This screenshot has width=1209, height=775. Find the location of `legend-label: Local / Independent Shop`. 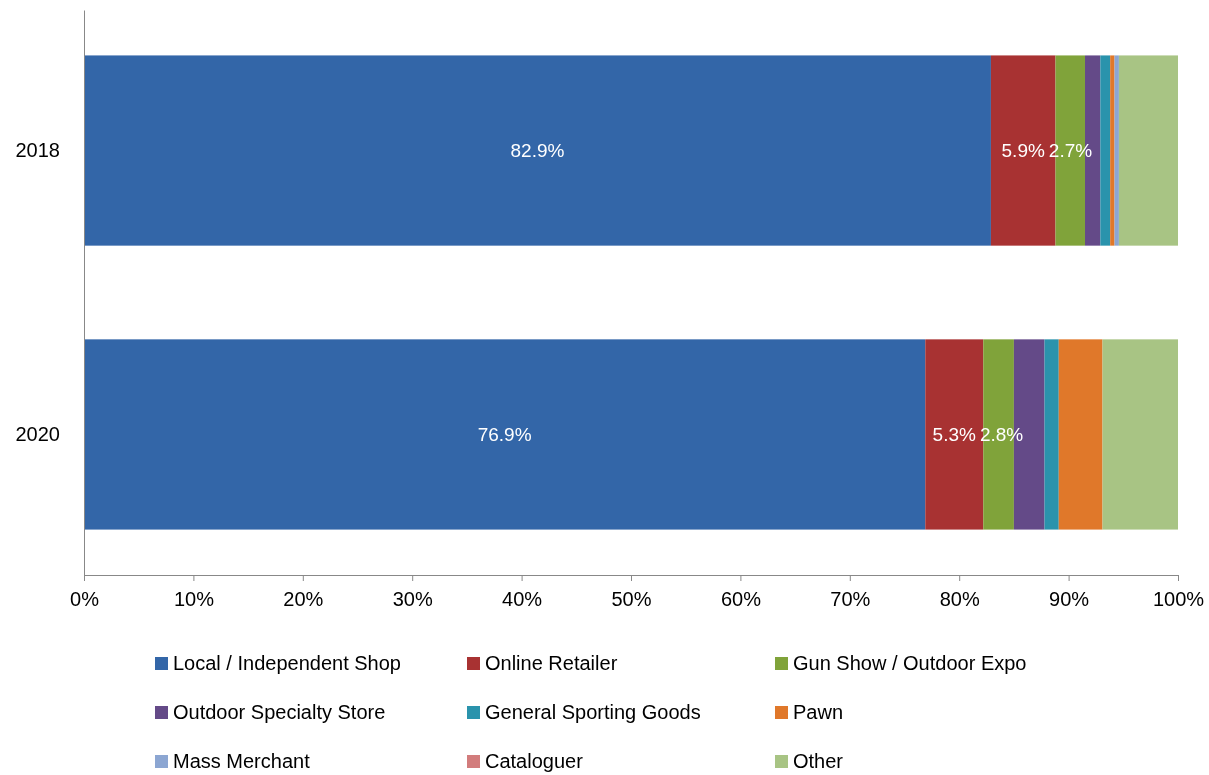

legend-label: Local / Independent Shop is located at coordinates (287, 663).